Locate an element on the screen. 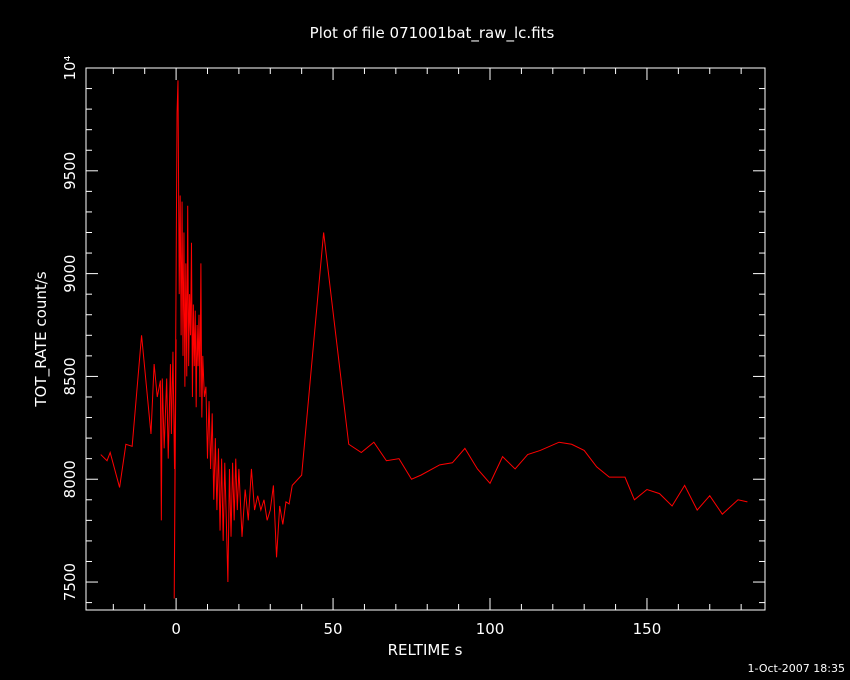 The image size is (850, 680). y-tick-label: 10⁴ is located at coordinates (70, 67).